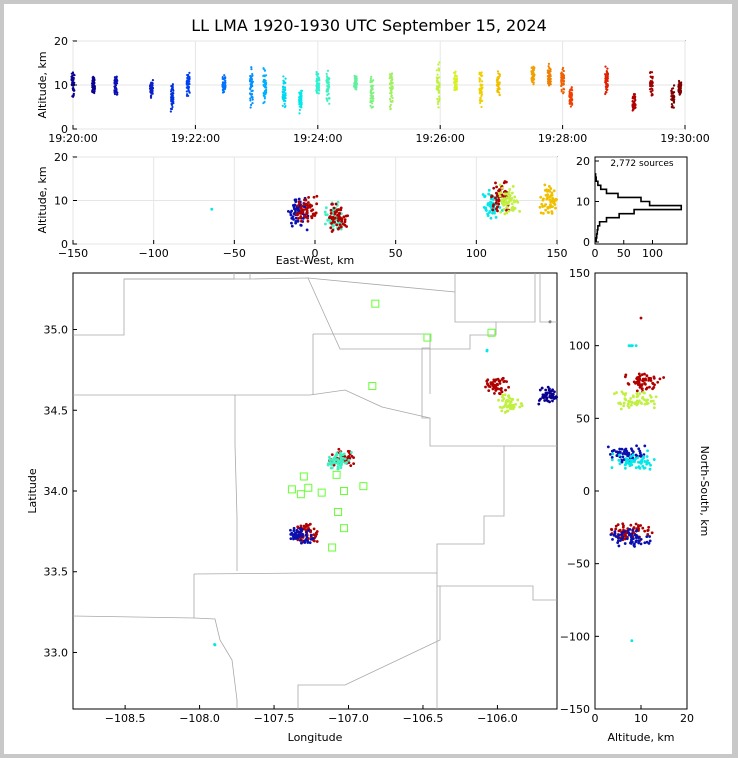  What do you see at coordinates (595, 253) in the screenshot?
I see `count-tick-label: 0` at bounding box center [595, 253].